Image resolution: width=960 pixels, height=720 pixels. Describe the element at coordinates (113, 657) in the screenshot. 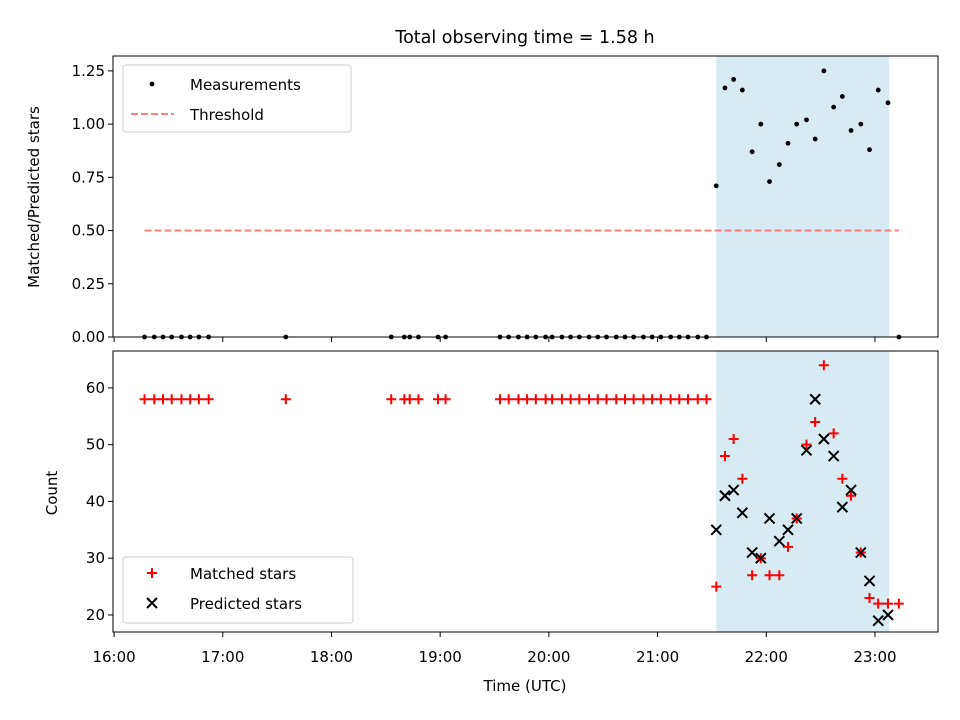

I see `x-tick-label: 16:00` at that location.